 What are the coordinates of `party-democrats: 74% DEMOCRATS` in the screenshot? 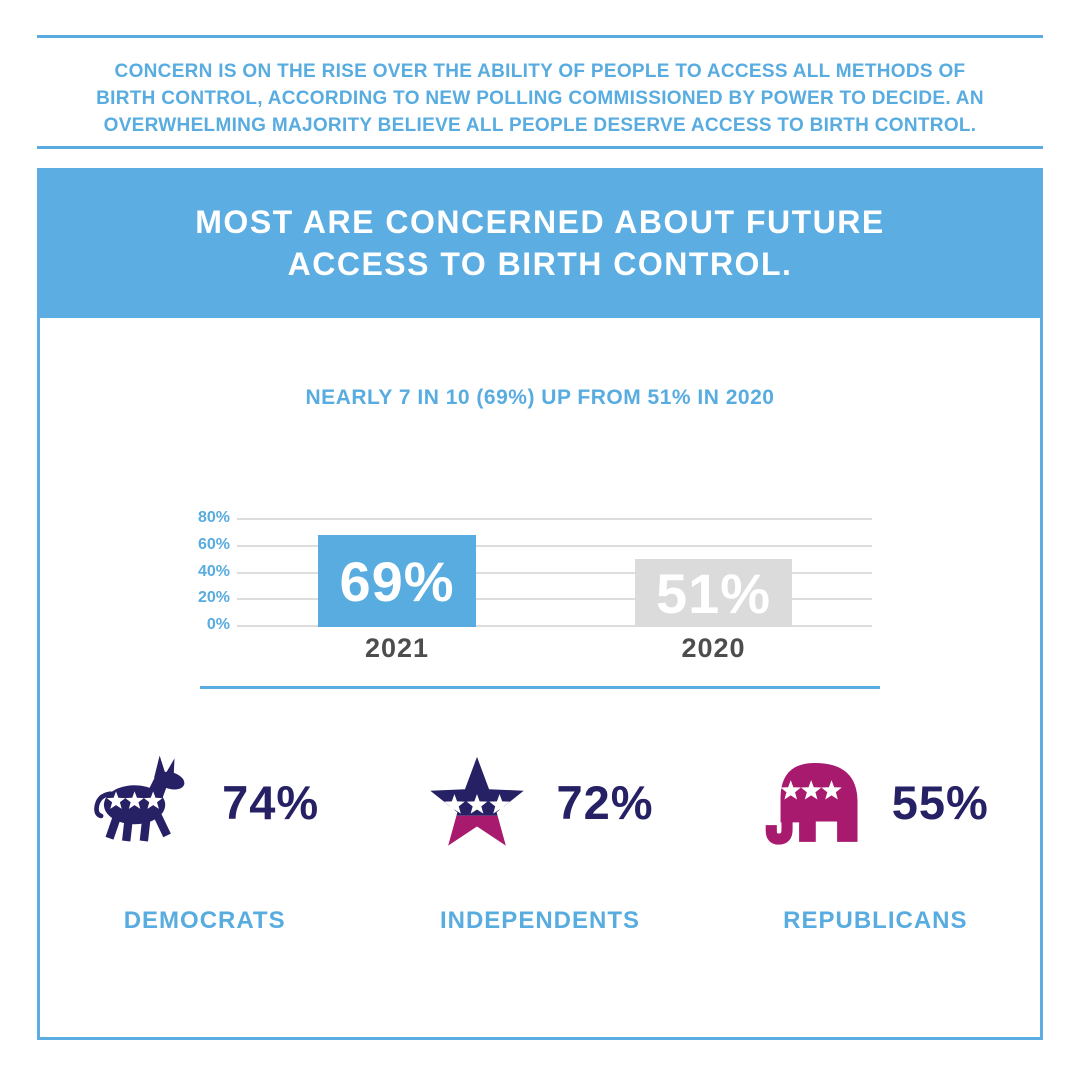 It's located at (204, 840).